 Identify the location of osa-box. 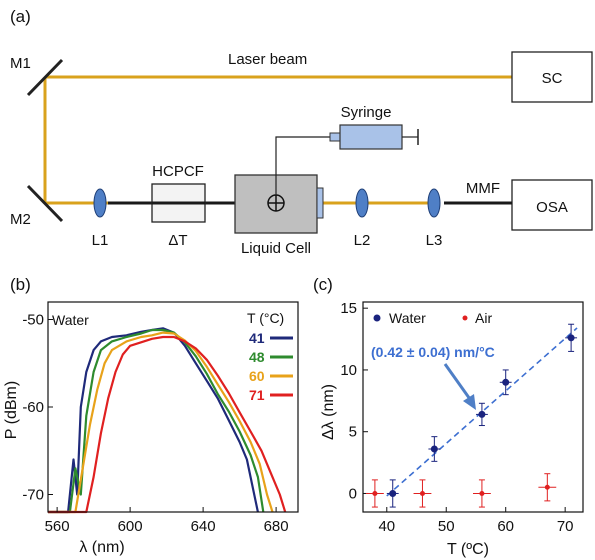
(552, 205).